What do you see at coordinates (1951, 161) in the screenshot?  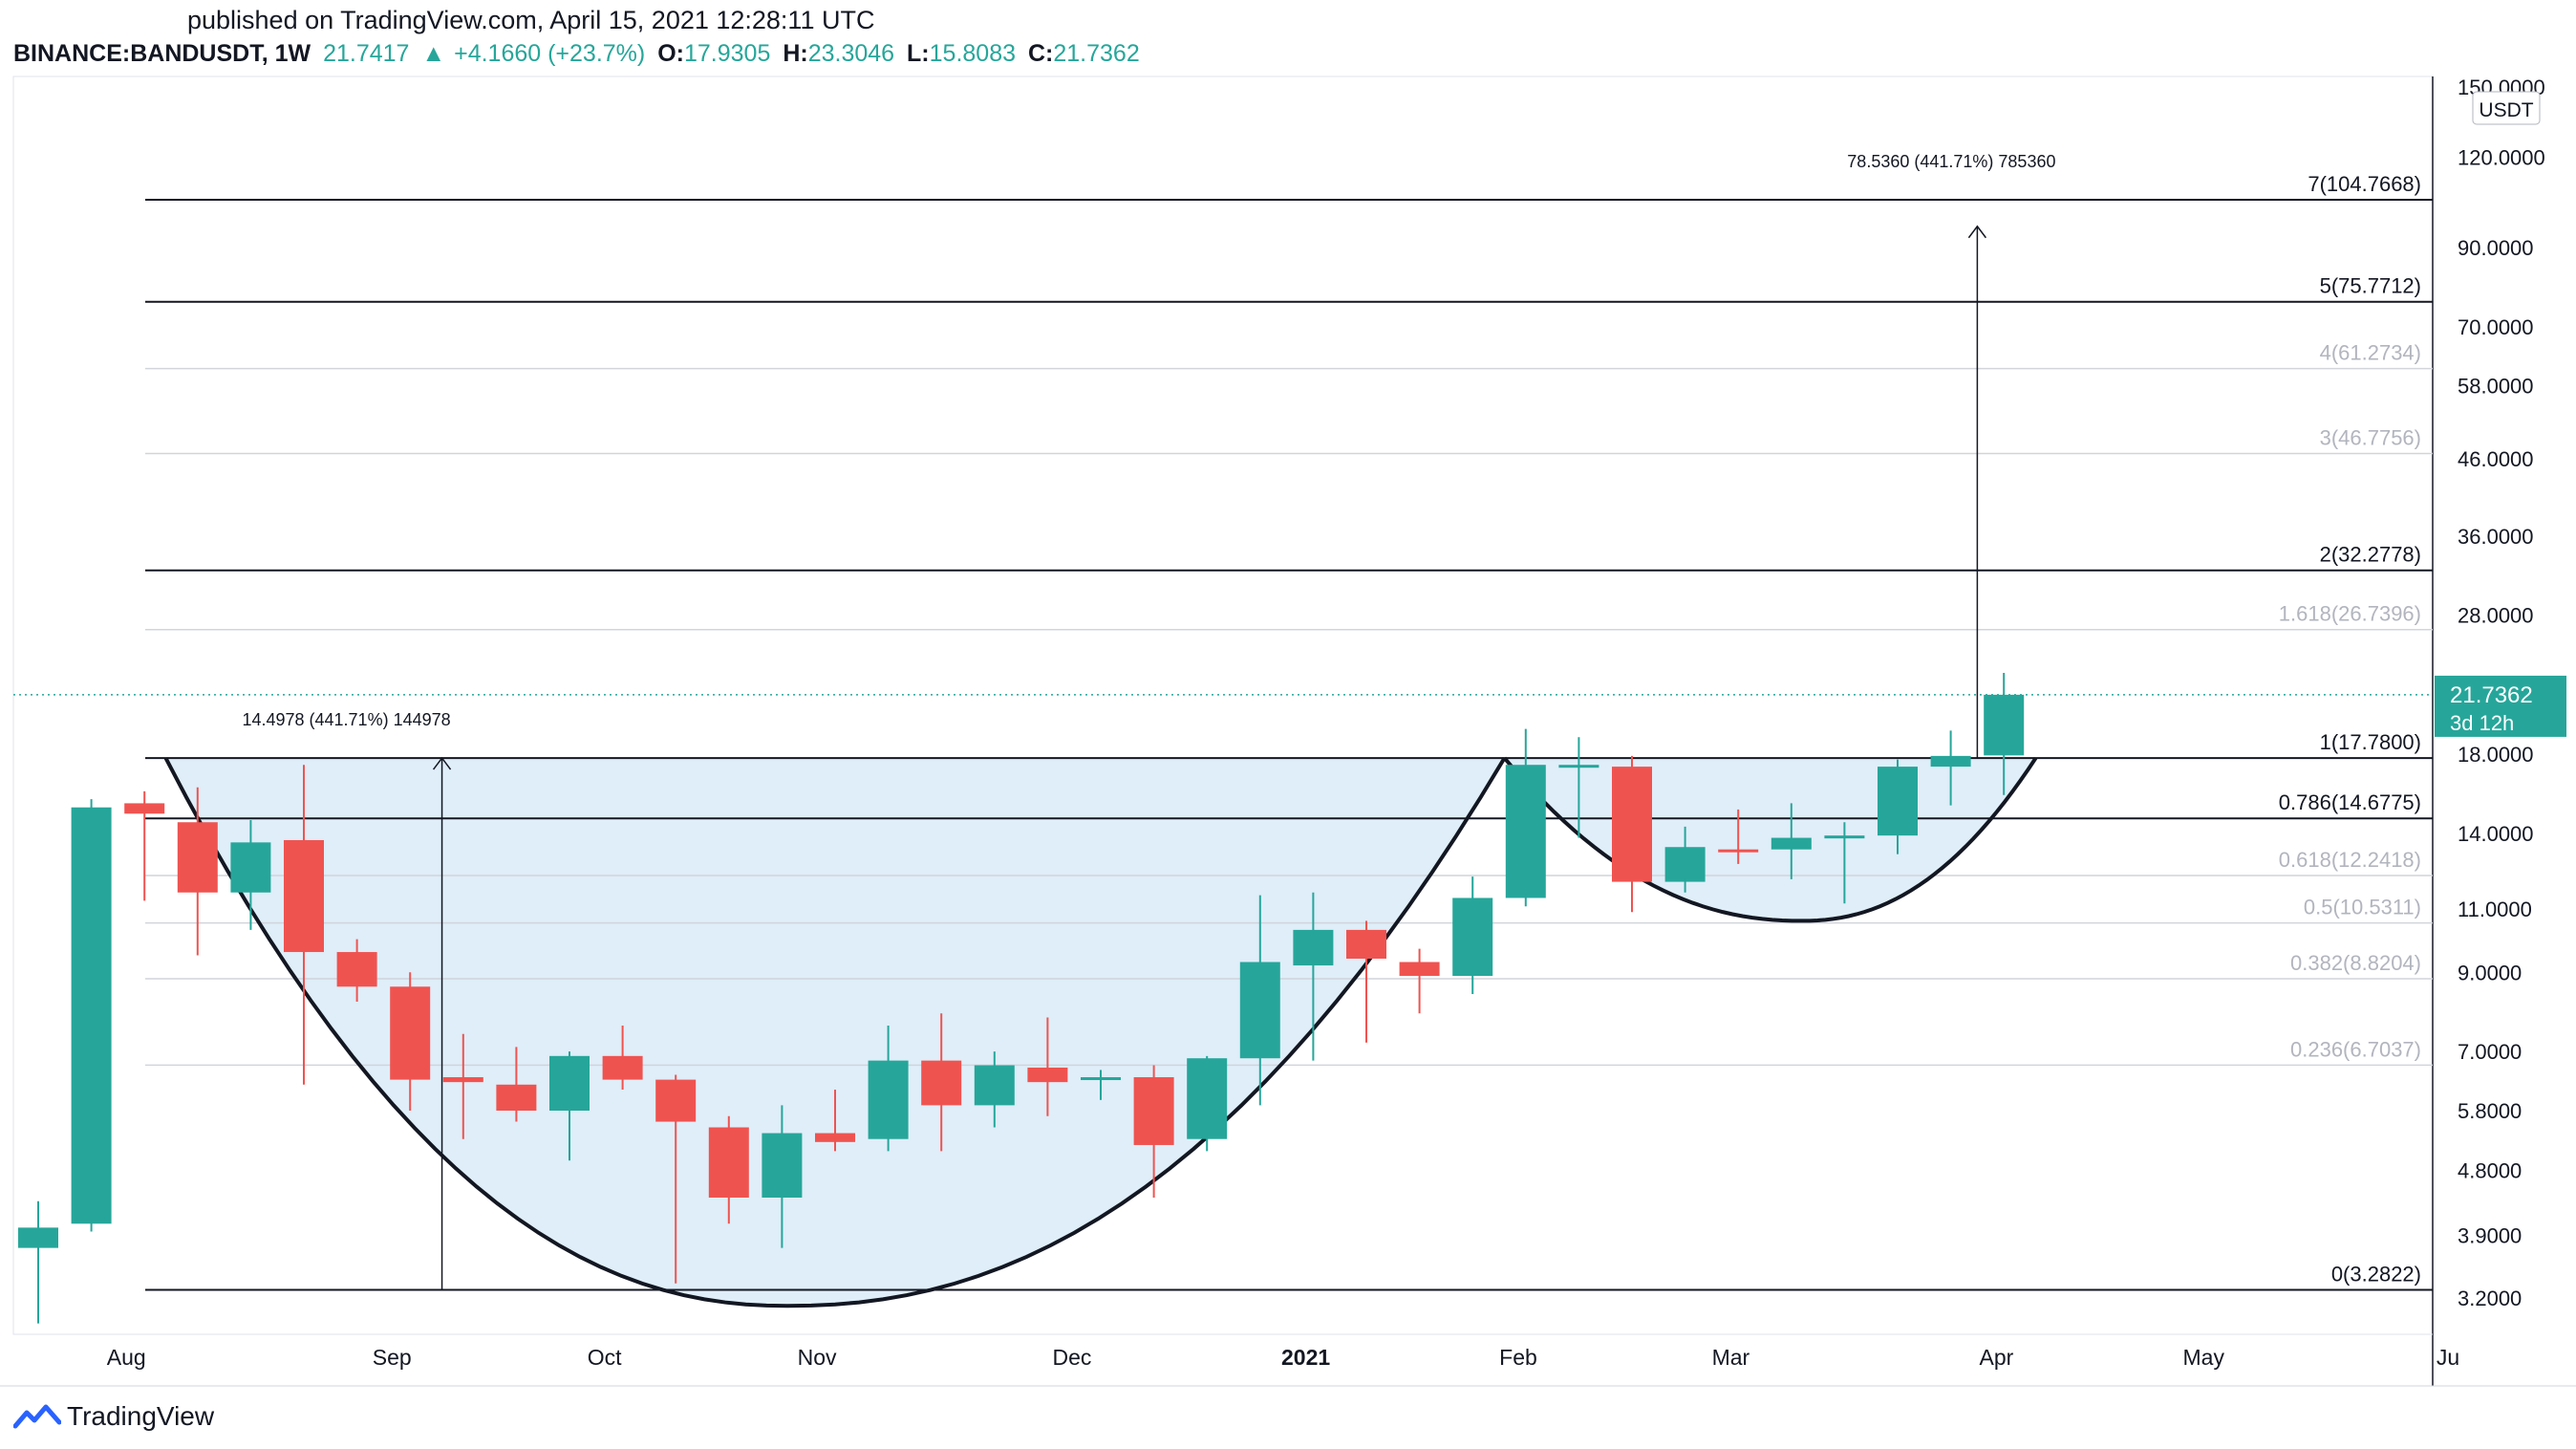 I see `measure-label: 78.5360 (441.71%) 785360` at bounding box center [1951, 161].